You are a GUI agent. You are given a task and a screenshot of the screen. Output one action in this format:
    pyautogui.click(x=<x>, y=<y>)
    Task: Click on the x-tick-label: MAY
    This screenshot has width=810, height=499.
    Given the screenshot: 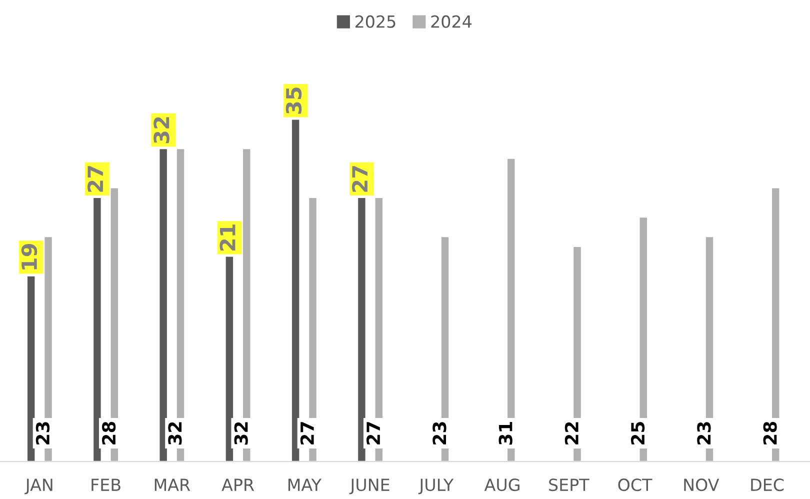 What is the action you would take?
    pyautogui.click(x=305, y=484)
    